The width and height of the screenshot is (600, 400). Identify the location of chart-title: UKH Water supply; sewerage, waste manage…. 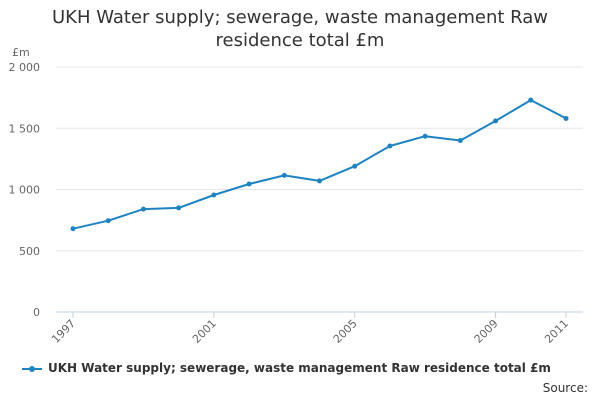
(300, 29).